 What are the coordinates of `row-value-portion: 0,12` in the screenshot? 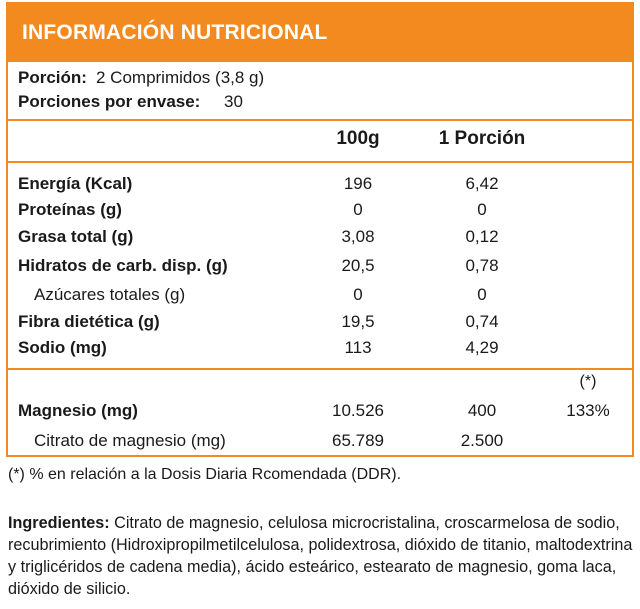 It's located at (482, 236).